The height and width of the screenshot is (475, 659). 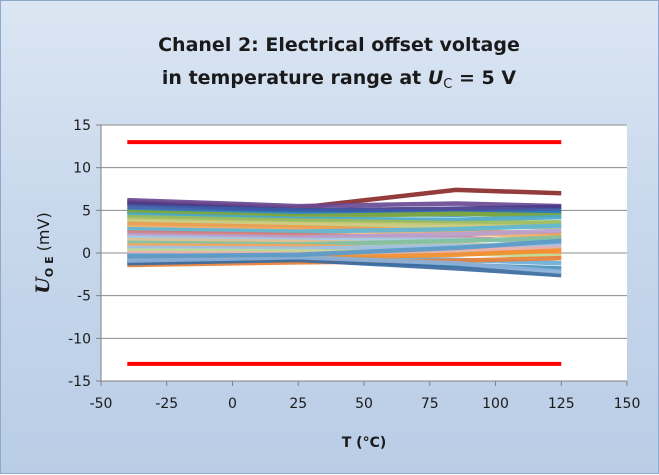 What do you see at coordinates (627, 404) in the screenshot?
I see `x-tick-label: 150` at bounding box center [627, 404].